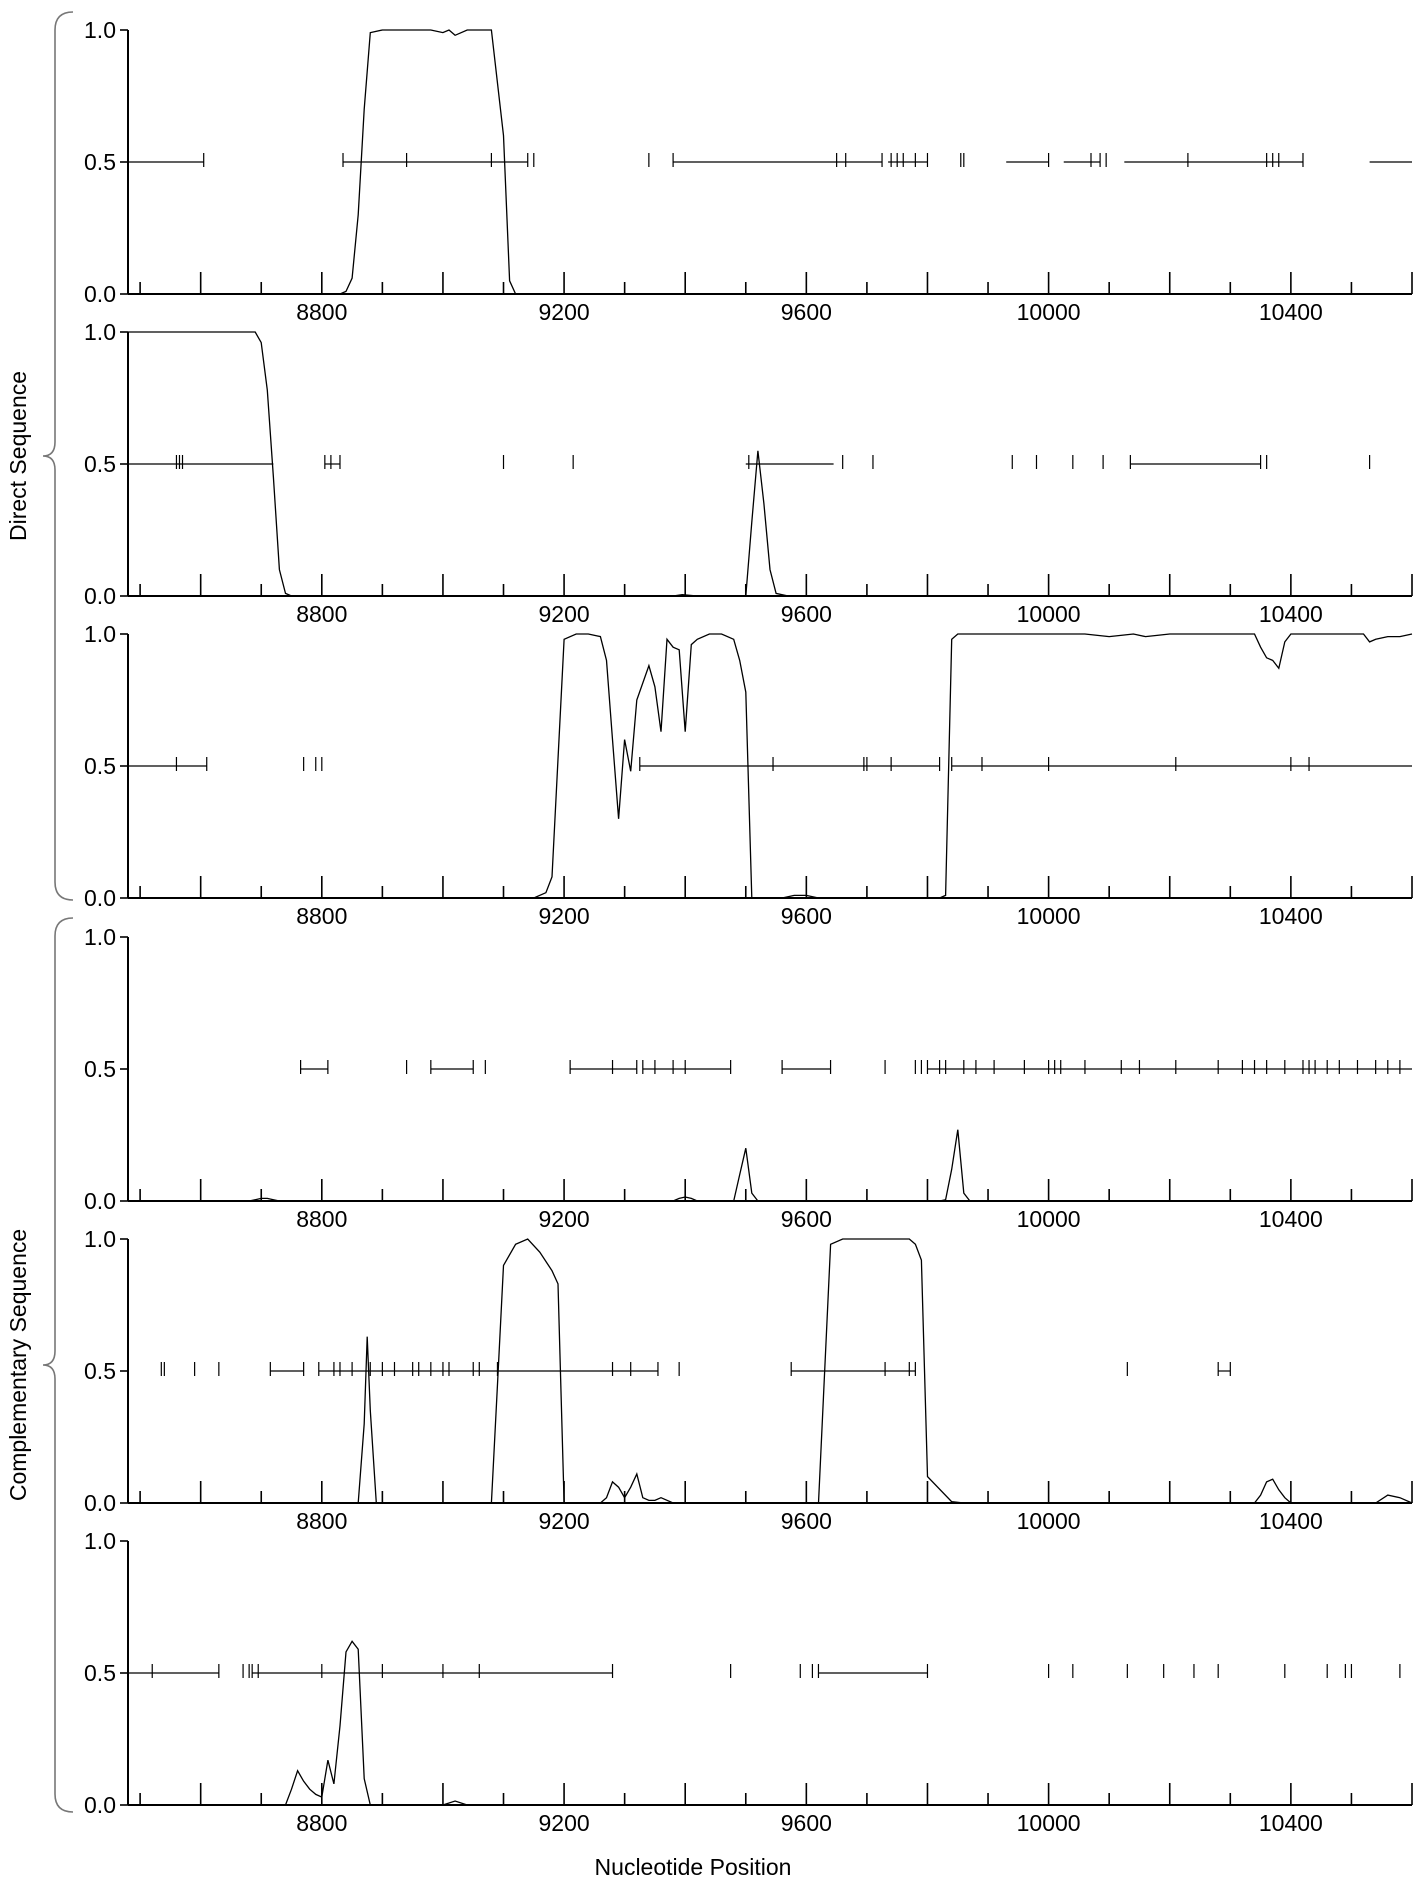 Image resolution: width=1416 pixels, height=1885 pixels. What do you see at coordinates (693, 1867) in the screenshot?
I see `x-axis-title: Nucleotide Position` at bounding box center [693, 1867].